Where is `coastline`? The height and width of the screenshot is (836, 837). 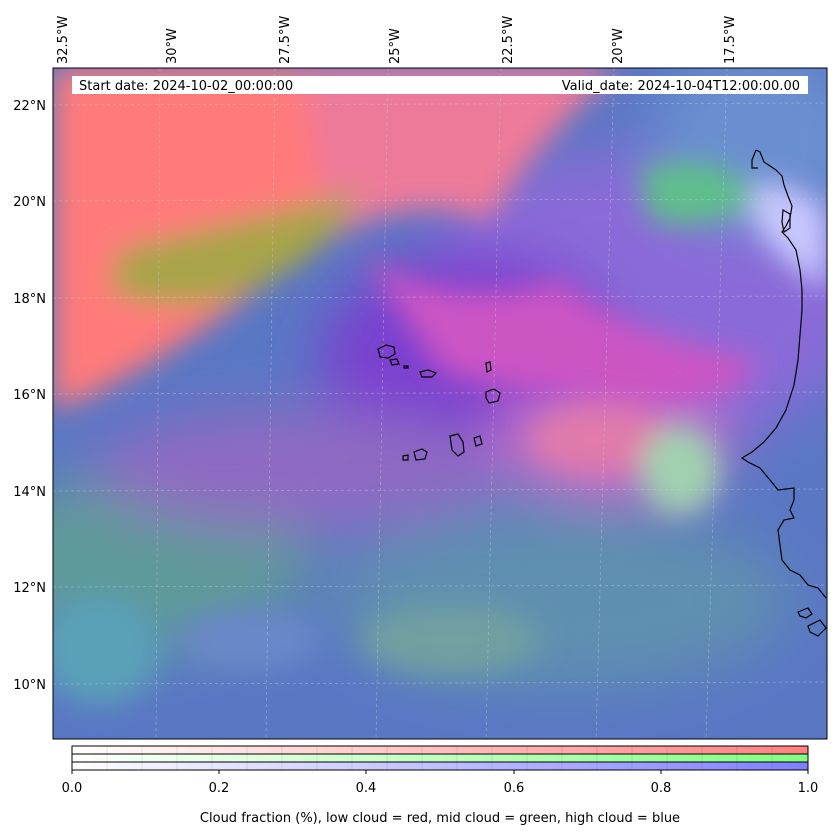
coastline is located at coordinates (783, 393).